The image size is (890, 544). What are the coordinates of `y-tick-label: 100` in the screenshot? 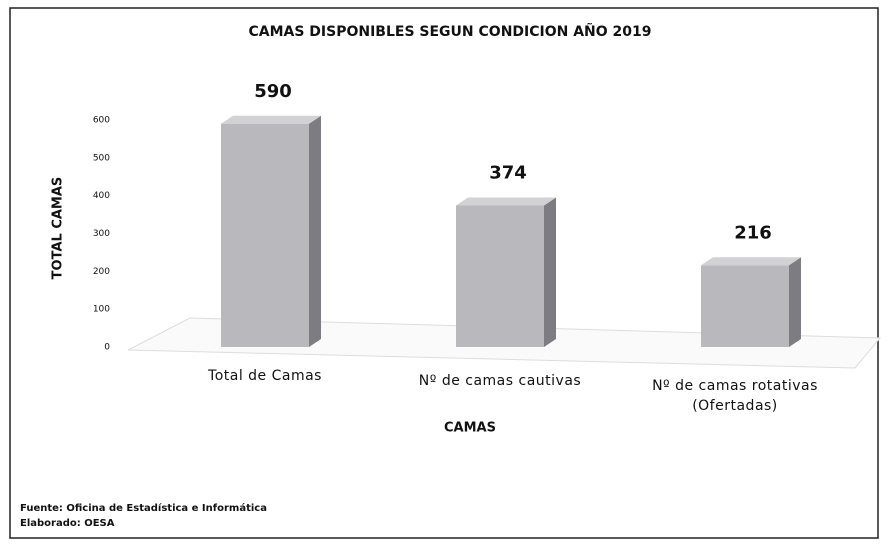 It's located at (101, 310).